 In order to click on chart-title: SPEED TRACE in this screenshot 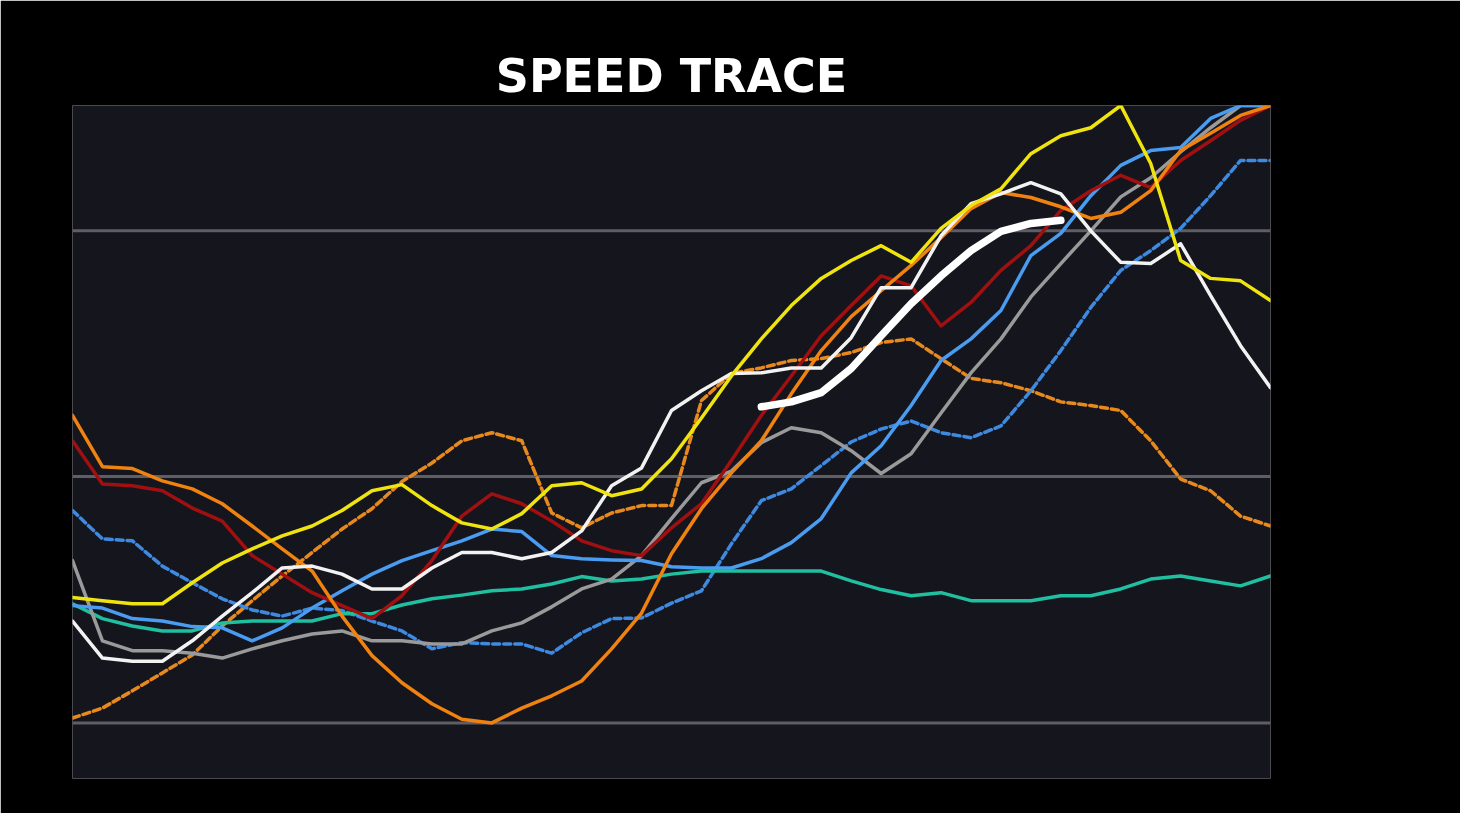, I will do `click(671, 75)`.